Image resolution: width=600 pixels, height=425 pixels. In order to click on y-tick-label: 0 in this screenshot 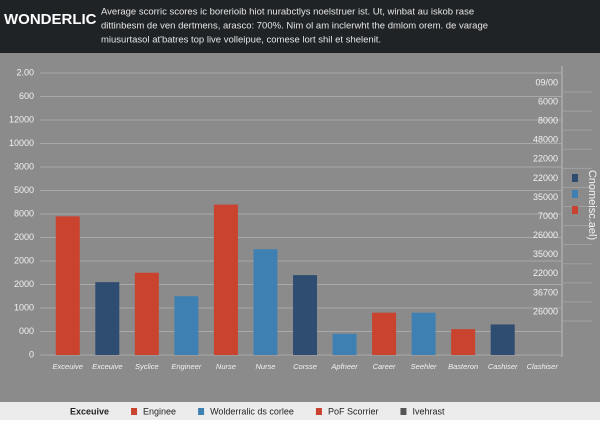, I will do `click(31, 354)`.